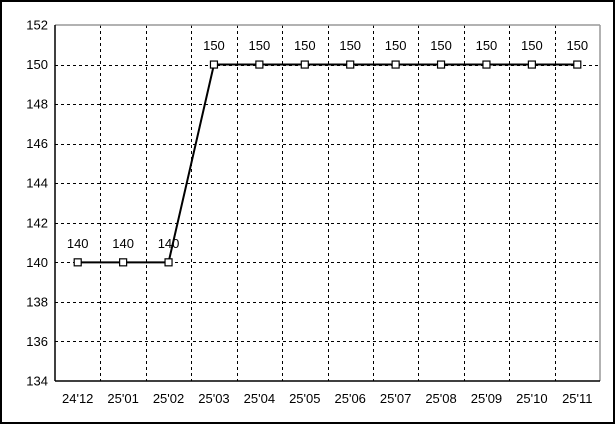 This screenshot has height=424, width=615. I want to click on x-axis-tick-label: 25'07, so click(395, 398).